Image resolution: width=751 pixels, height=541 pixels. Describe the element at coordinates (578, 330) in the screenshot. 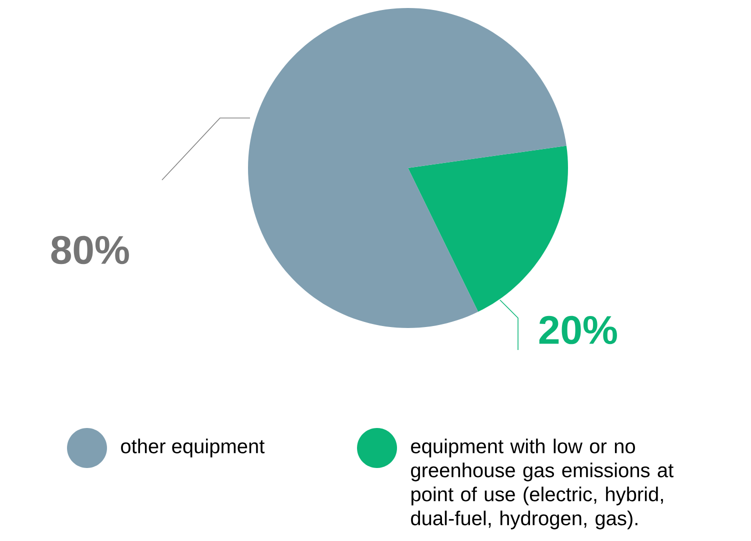

I see `data-label: 20%` at that location.